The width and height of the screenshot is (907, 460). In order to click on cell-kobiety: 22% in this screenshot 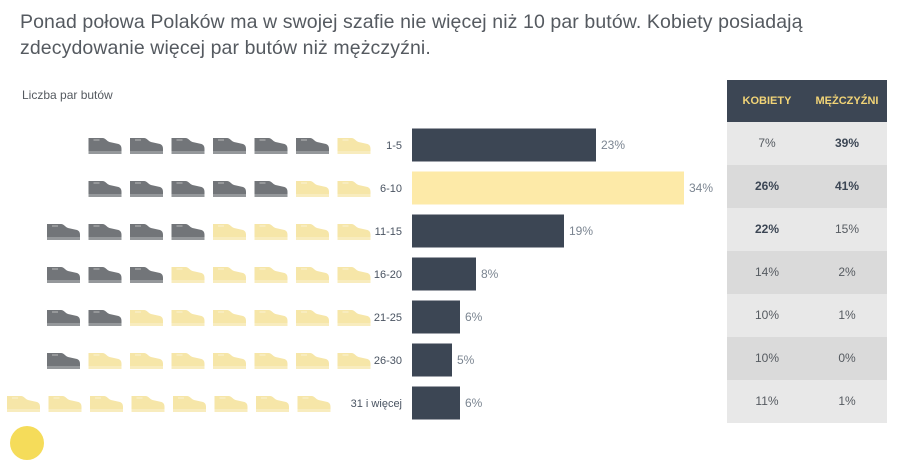, I will do `click(767, 229)`.